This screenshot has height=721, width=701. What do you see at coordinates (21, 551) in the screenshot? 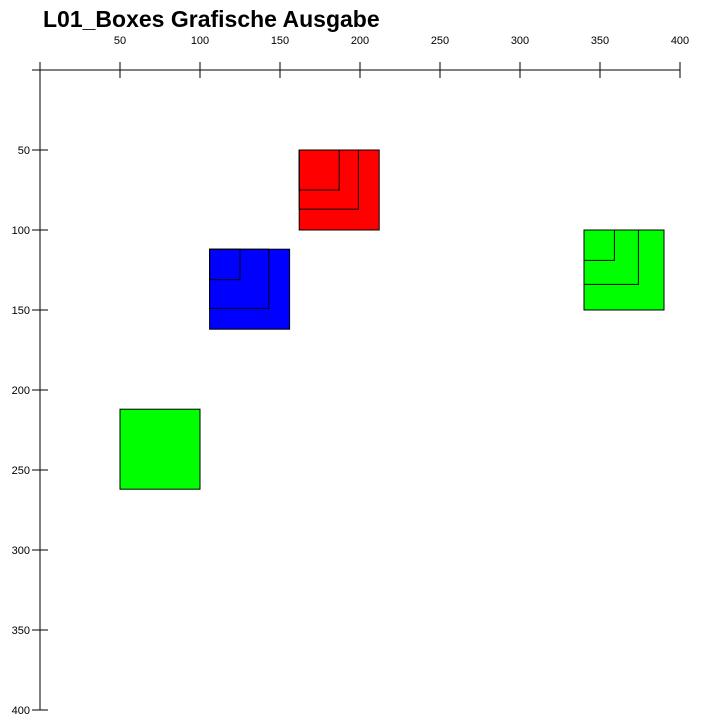
I see `y-tick-label: 300` at bounding box center [21, 551].